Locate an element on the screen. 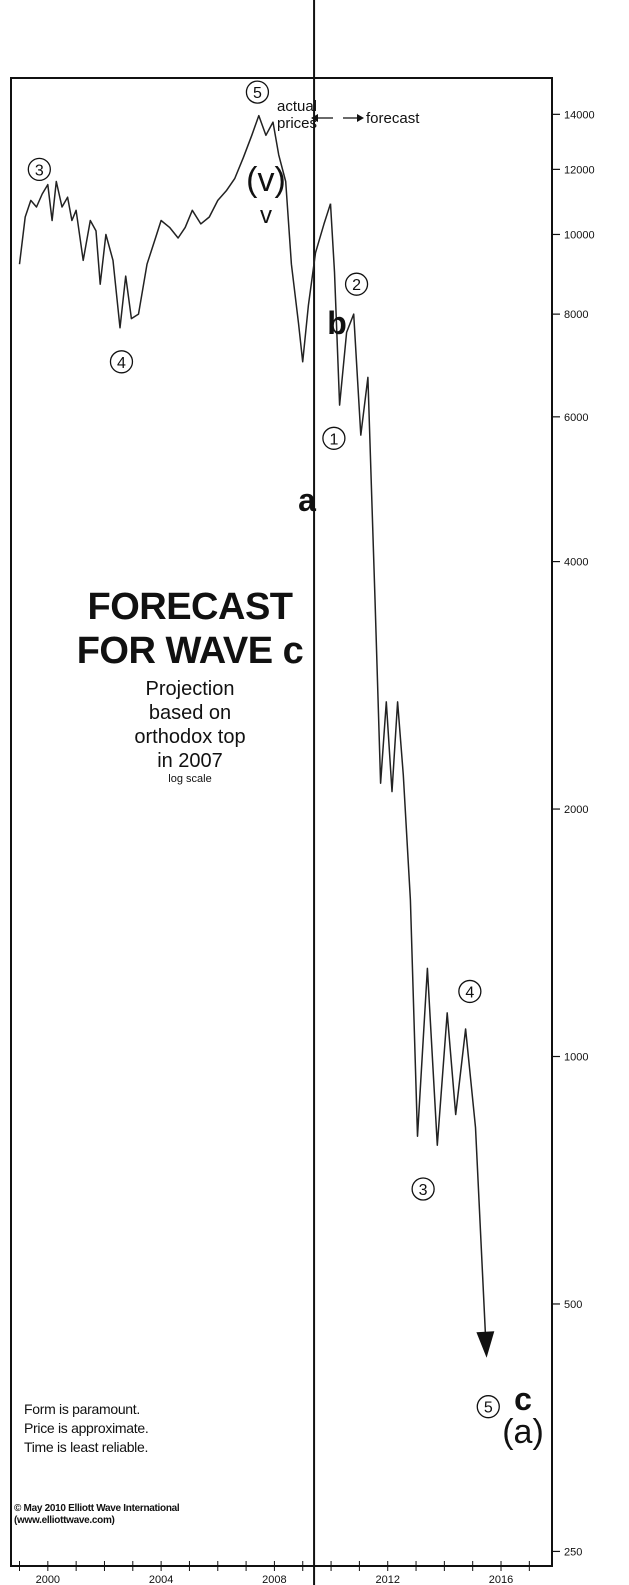  disclaimer-line3: Time is least reliable. is located at coordinates (86, 1447).